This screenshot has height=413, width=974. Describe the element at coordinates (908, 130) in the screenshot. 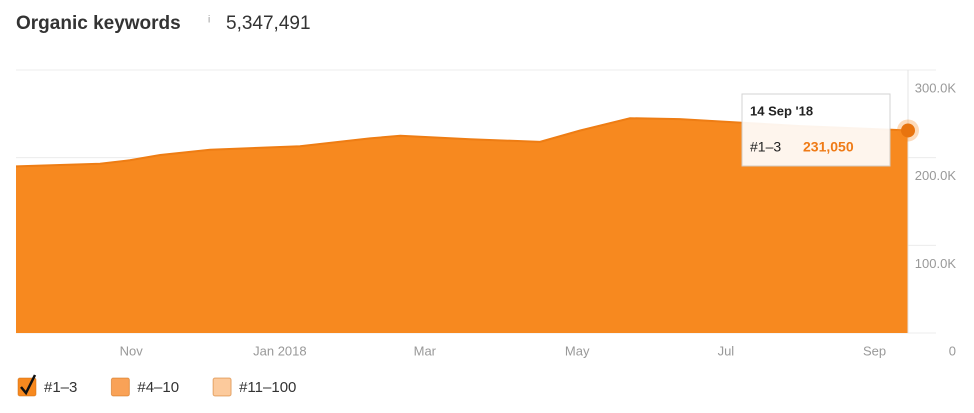

I see `tooltip-dot` at that location.